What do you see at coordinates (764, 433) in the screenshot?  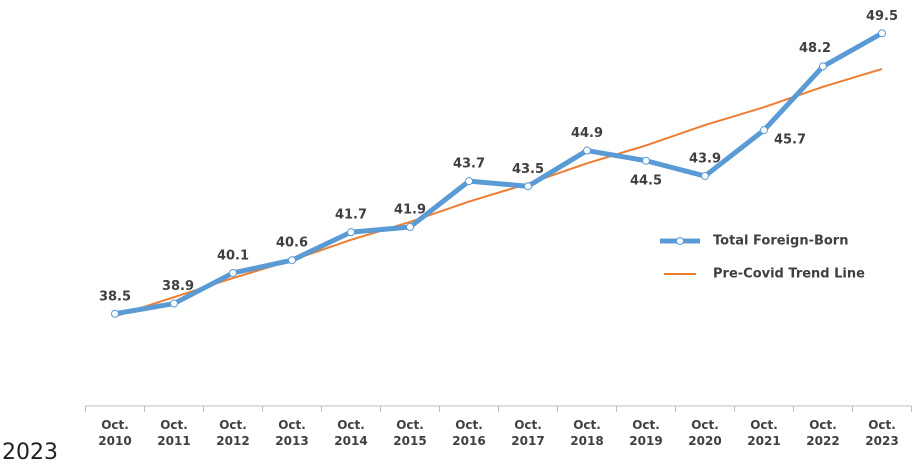 I see `x-tick-label: Oct. 2021` at bounding box center [764, 433].